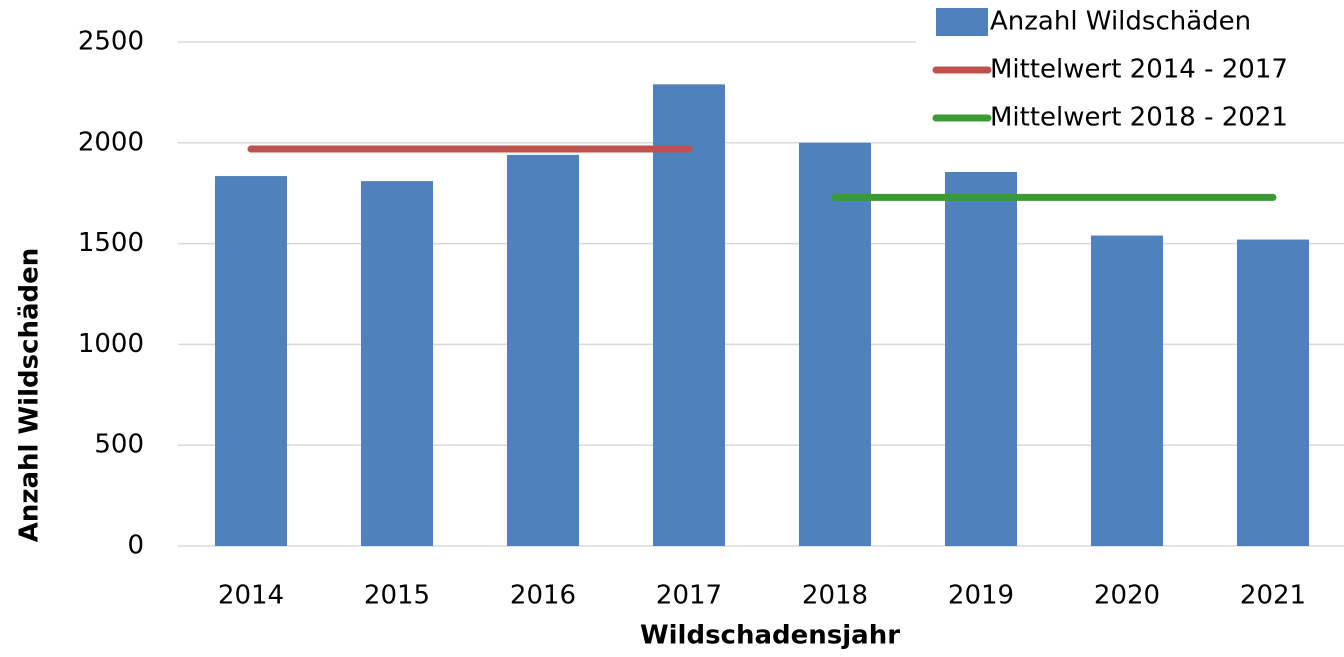 This screenshot has width=1344, height=657. I want to click on x-tick-label: 2021, so click(1273, 596).